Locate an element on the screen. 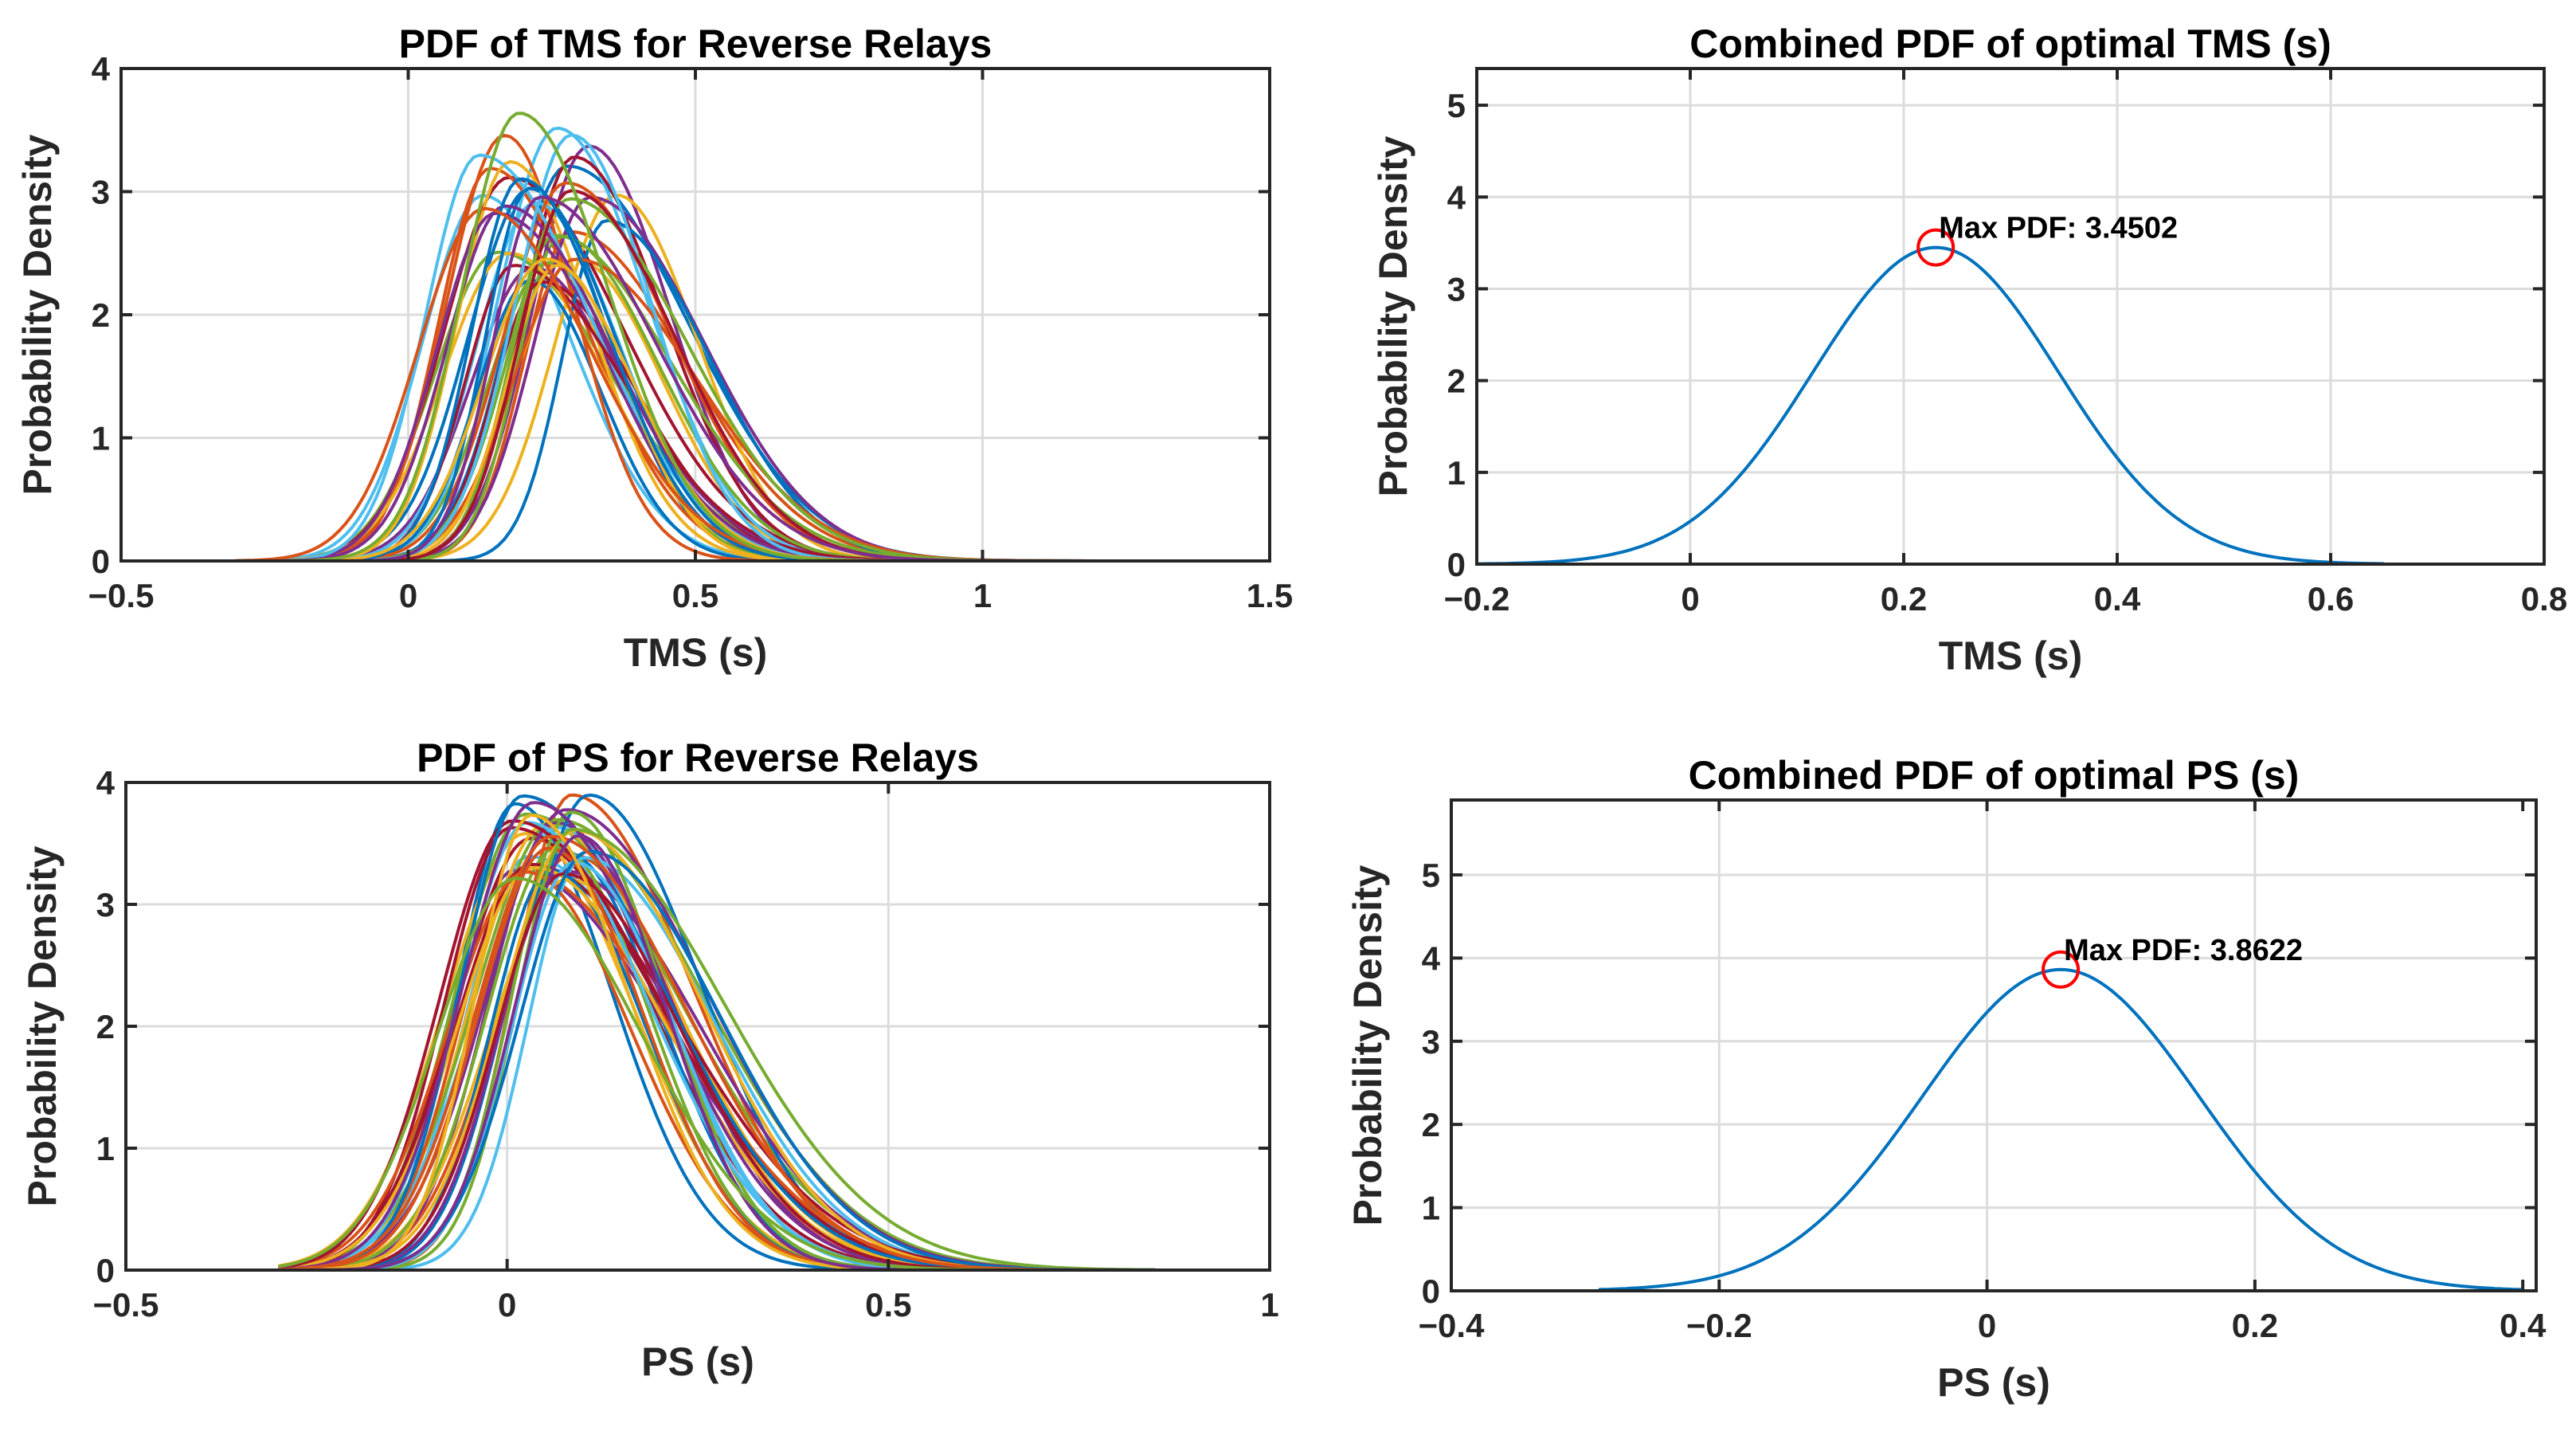 The width and height of the screenshot is (2576, 1447). chart-title: PDF of PS for Reverse Relays is located at coordinates (698, 757).